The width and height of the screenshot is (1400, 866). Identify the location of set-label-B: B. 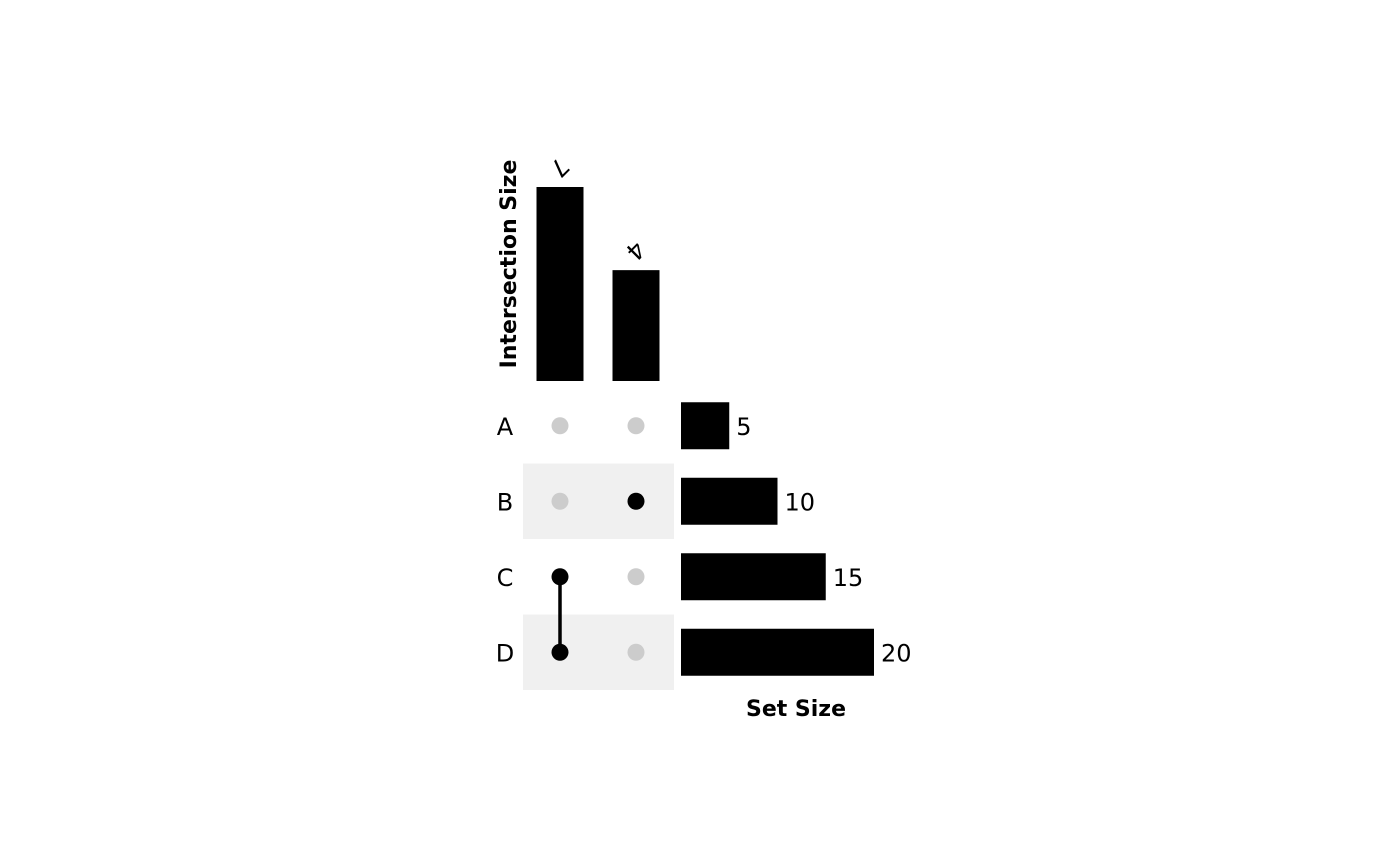
(505, 502).